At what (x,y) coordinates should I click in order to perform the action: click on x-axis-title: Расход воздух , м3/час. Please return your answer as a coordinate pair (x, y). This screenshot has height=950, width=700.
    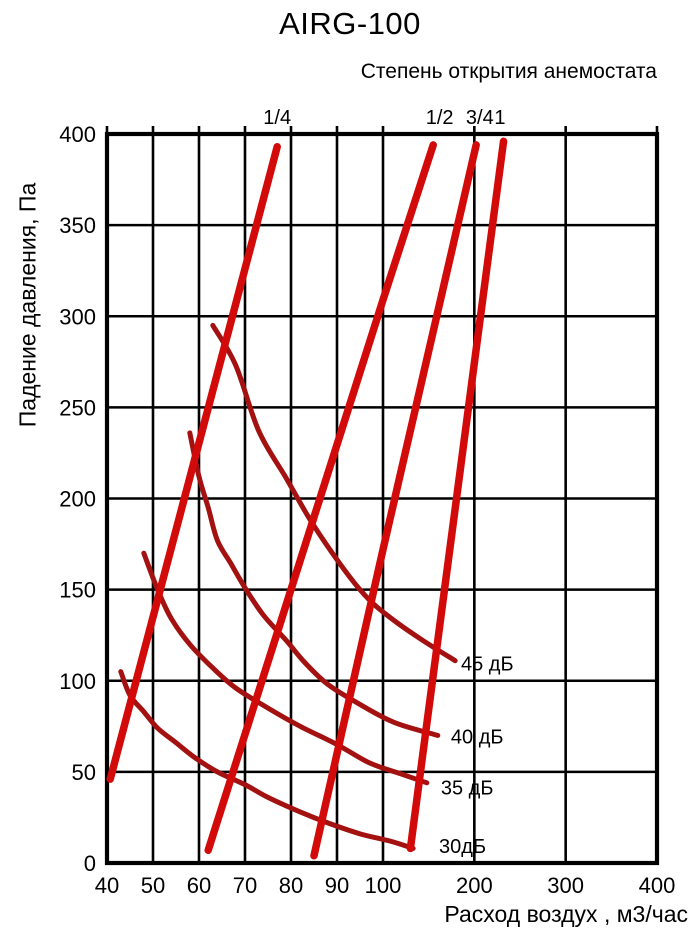
    Looking at the image, I should click on (566, 914).